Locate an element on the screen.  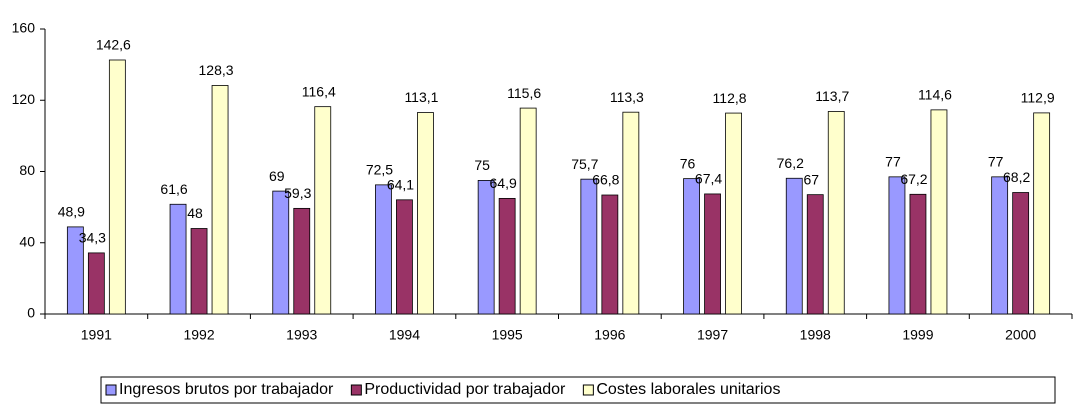
value-label: 116,4 is located at coordinates (319, 91).